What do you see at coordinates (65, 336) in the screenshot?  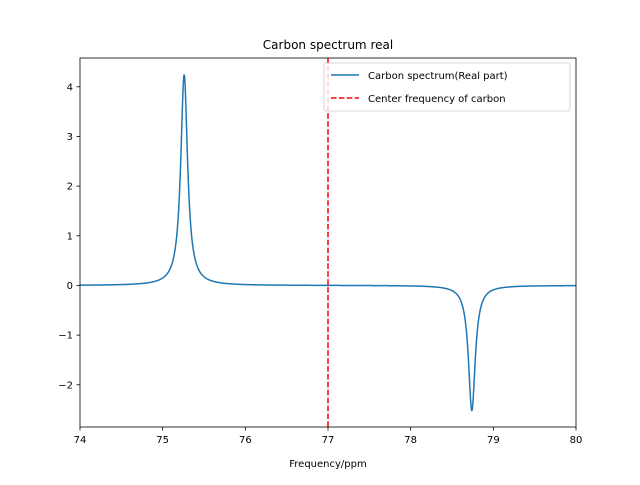 I see `y-tick-label: −1` at bounding box center [65, 336].